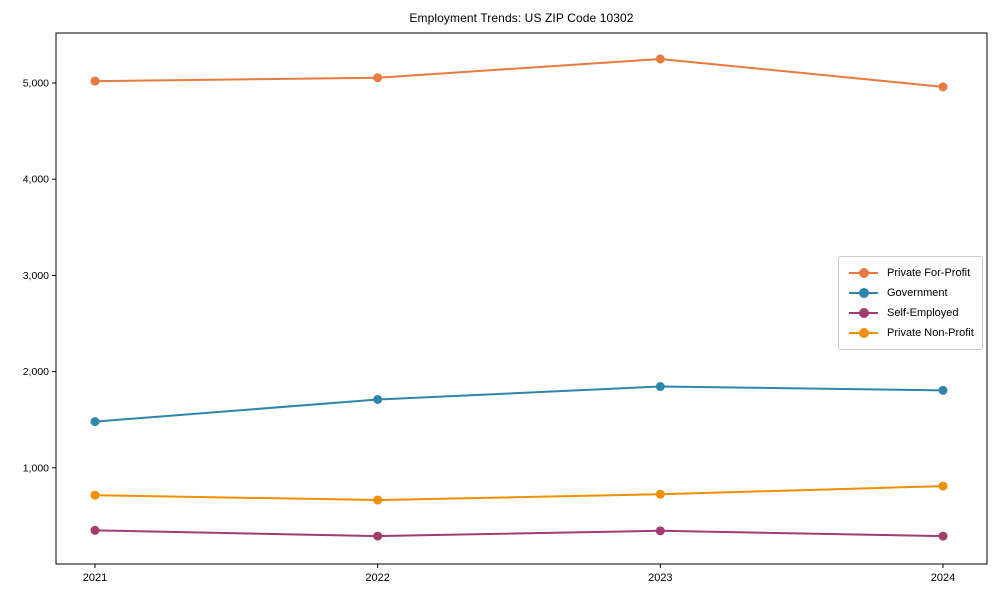 The image size is (1000, 600). I want to click on data-point-government-2024, so click(943, 390).